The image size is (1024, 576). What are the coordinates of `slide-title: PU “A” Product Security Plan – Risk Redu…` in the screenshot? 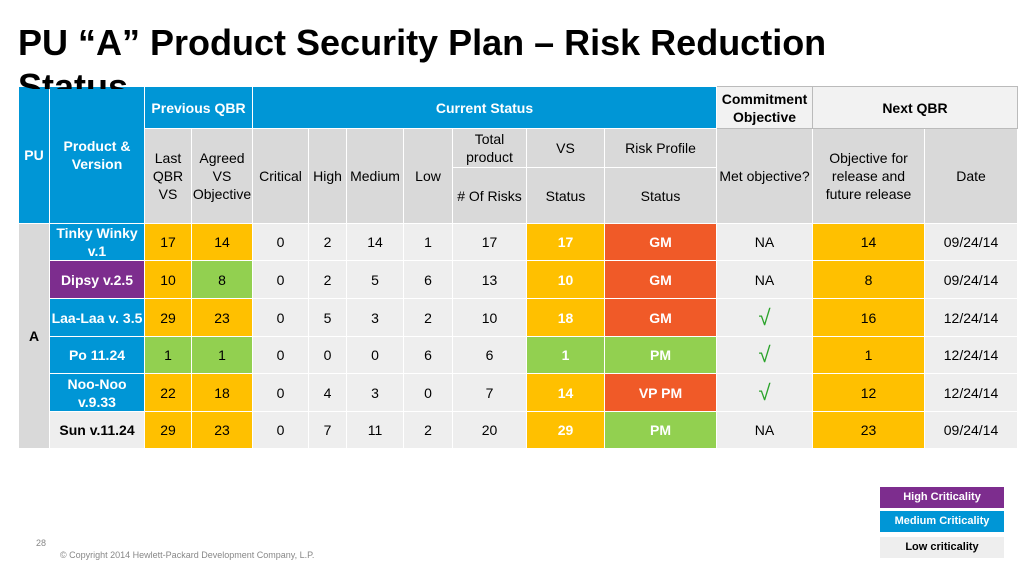 It's located at (422, 42).